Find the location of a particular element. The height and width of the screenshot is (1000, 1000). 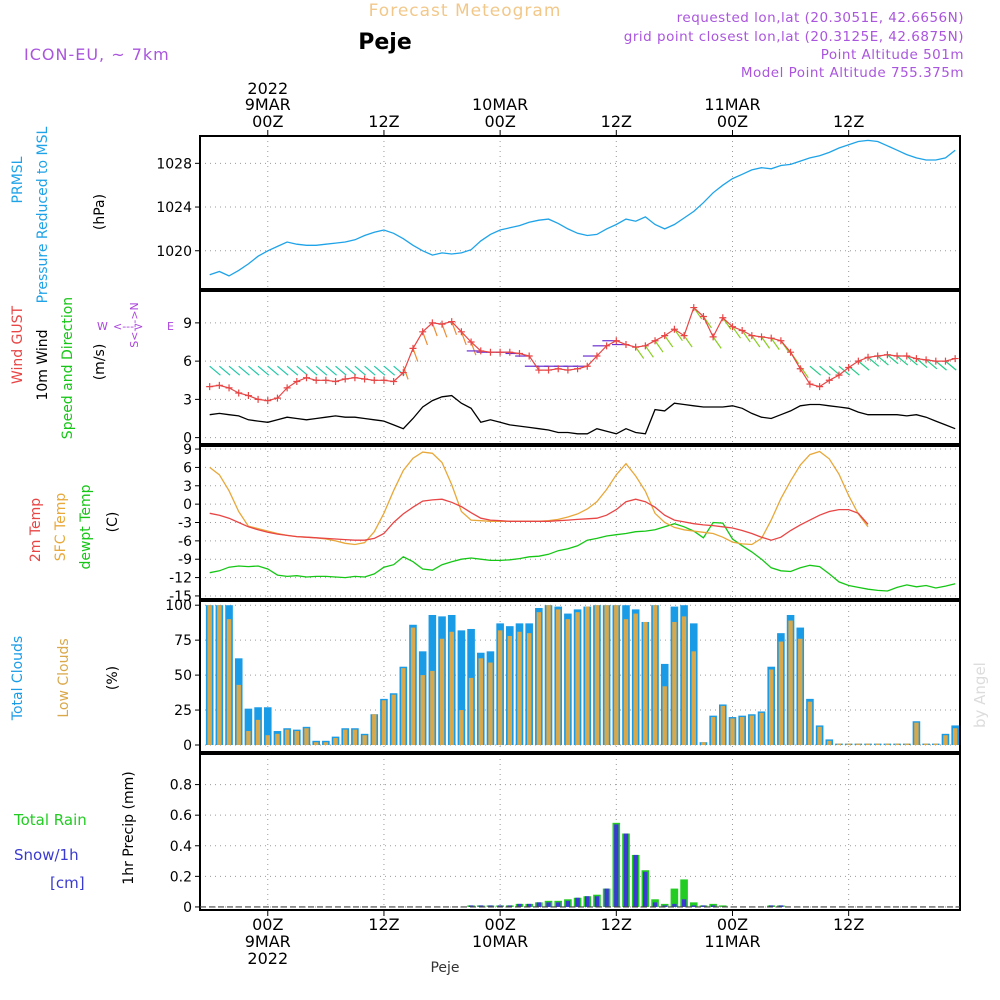

precip-axis-label: 1hr Precip (mm) is located at coordinates (129, 827).